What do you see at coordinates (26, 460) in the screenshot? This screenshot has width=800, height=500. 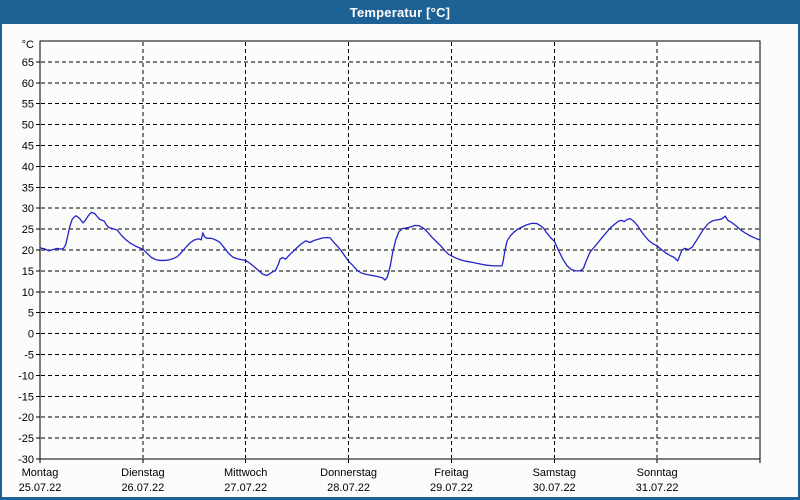 I see `y-axis-label: -30` at bounding box center [26, 460].